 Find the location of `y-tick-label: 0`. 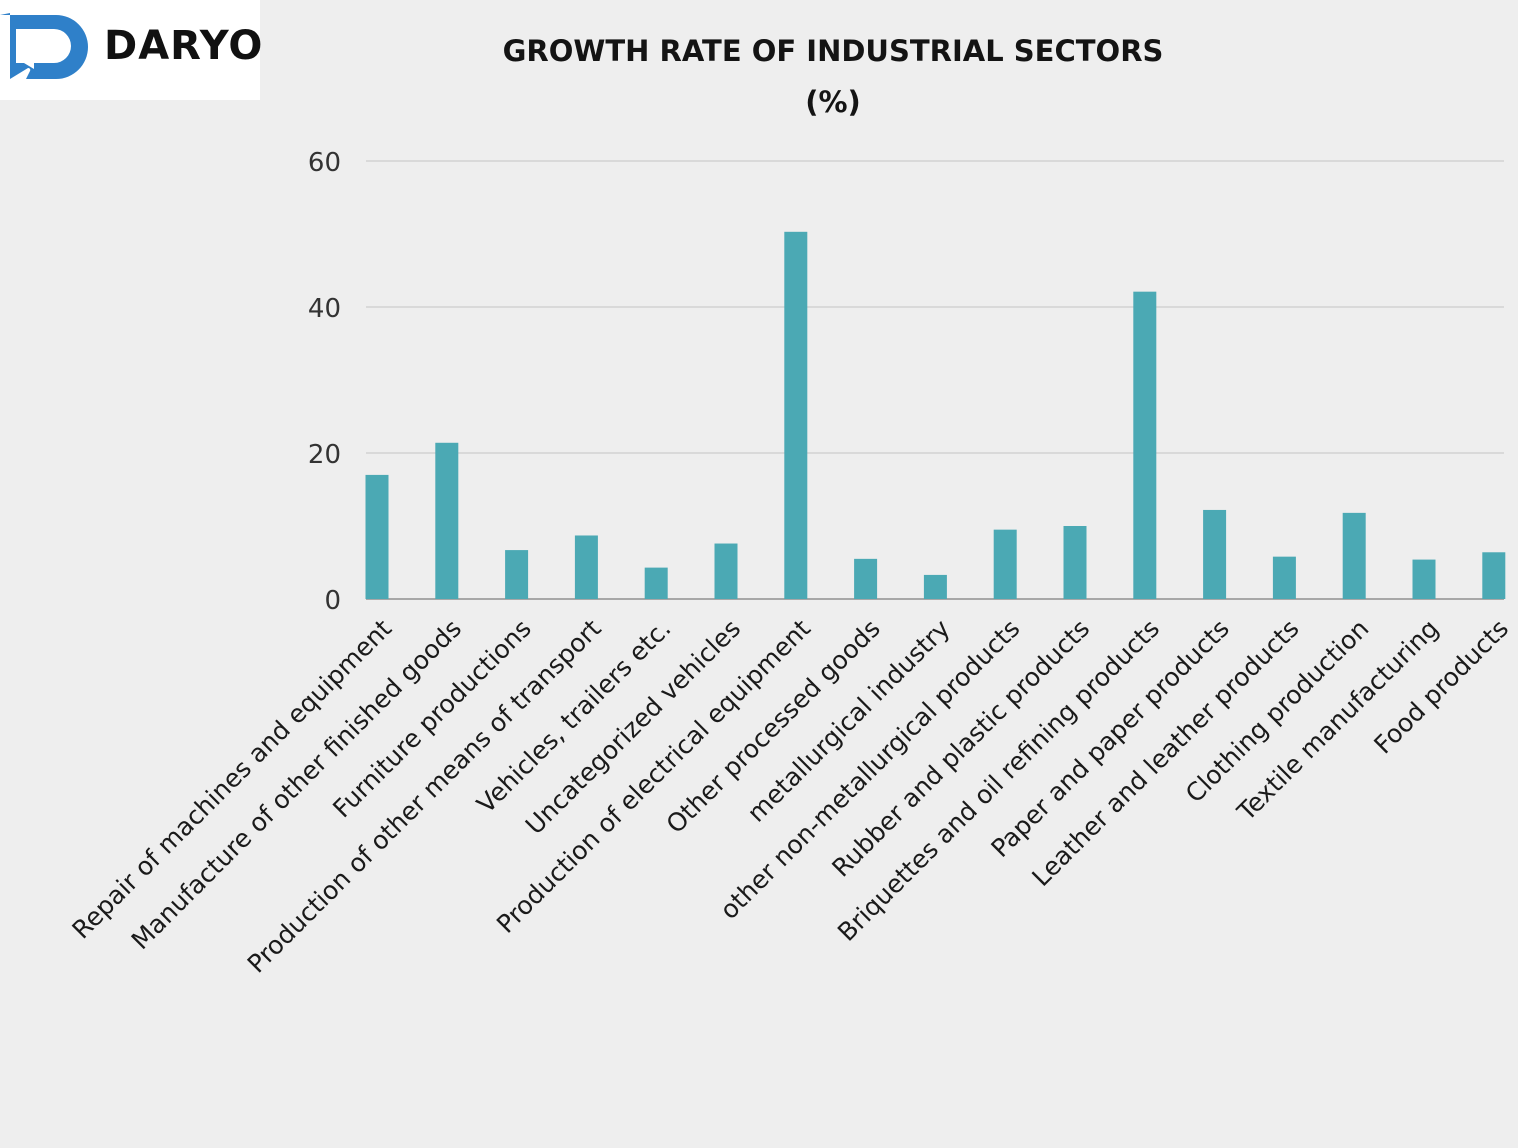

y-tick-label: 0 is located at coordinates (332, 601).